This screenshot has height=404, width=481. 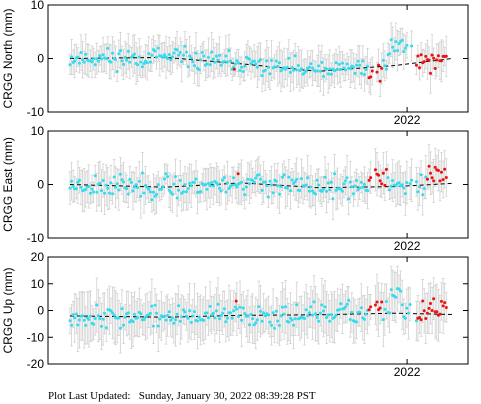 What do you see at coordinates (407, 120) in the screenshot?
I see `x-tick-label: 2022` at bounding box center [407, 120].